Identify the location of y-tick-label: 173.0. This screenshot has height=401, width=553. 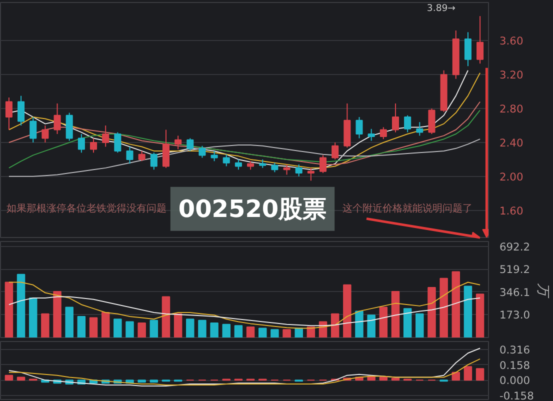
(515, 315).